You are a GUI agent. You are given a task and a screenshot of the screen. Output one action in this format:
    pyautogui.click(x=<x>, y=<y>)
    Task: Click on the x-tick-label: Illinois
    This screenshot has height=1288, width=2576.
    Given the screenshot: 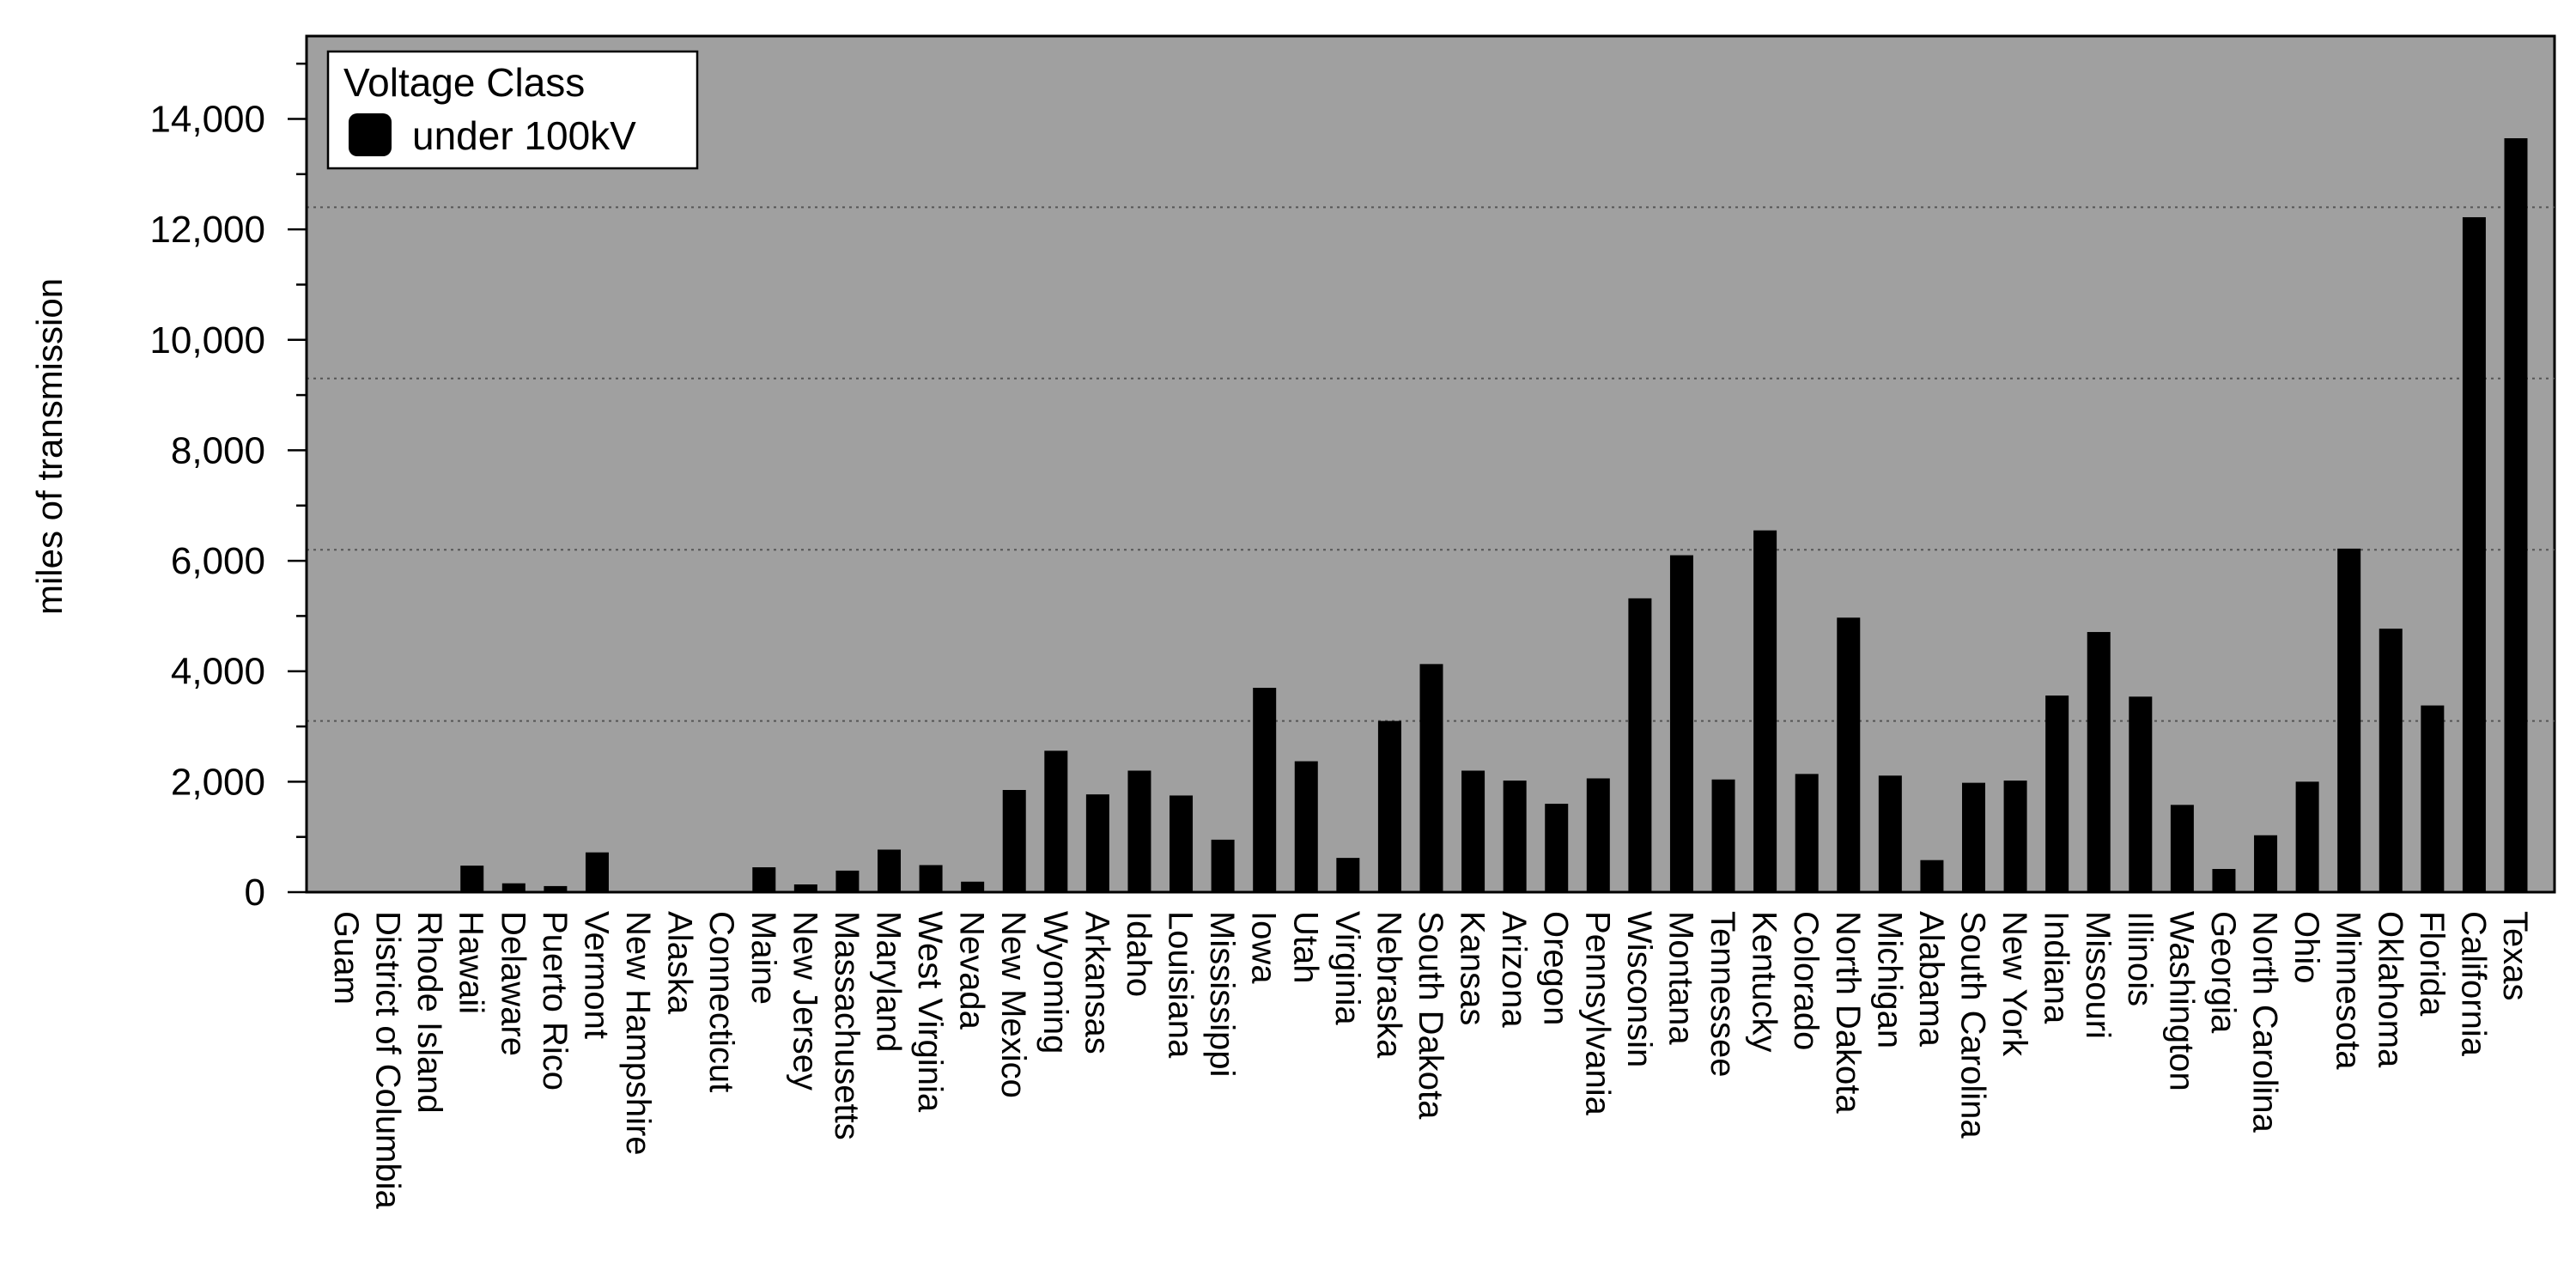 What is the action you would take?
    pyautogui.click(x=2140, y=958)
    